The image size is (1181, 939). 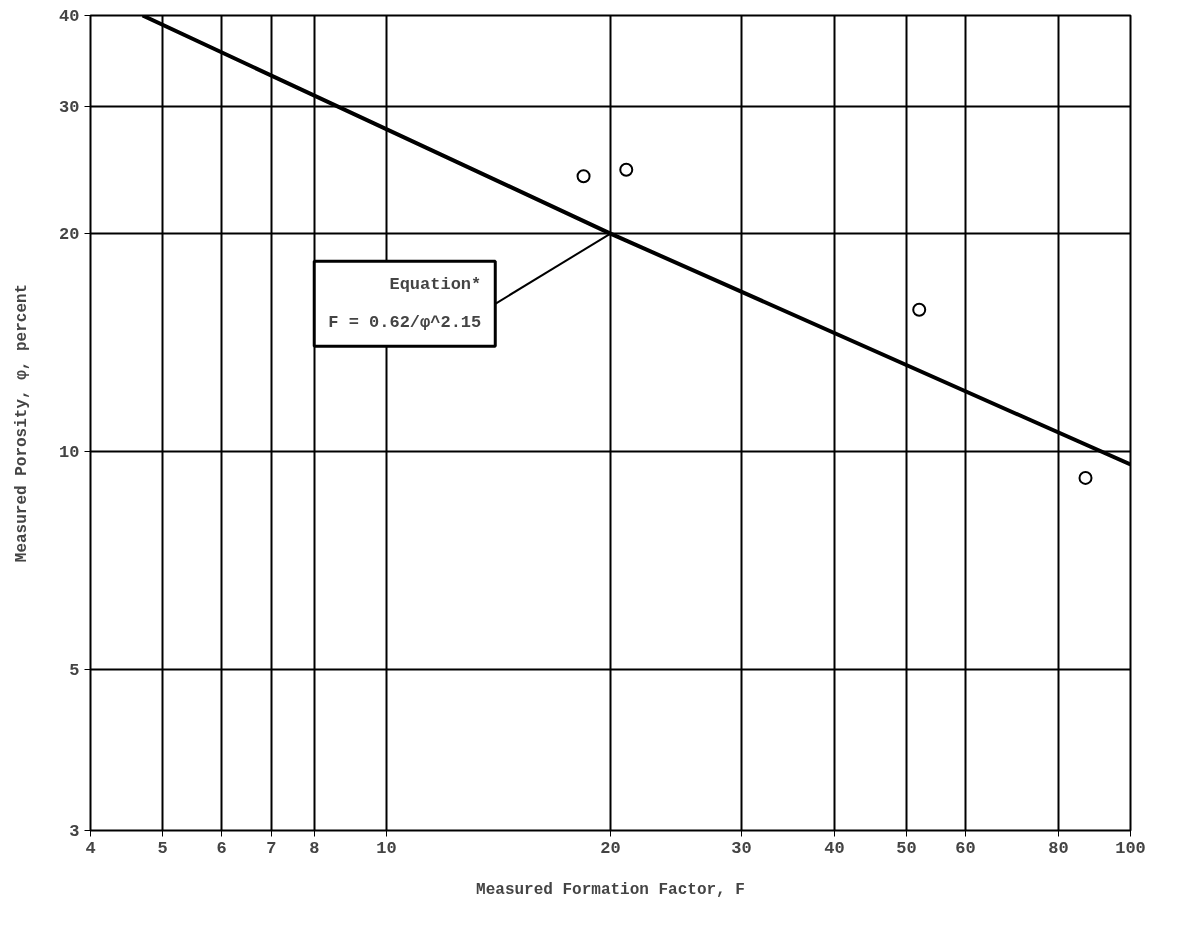 I want to click on x-tick-label: 5, so click(x=162, y=848).